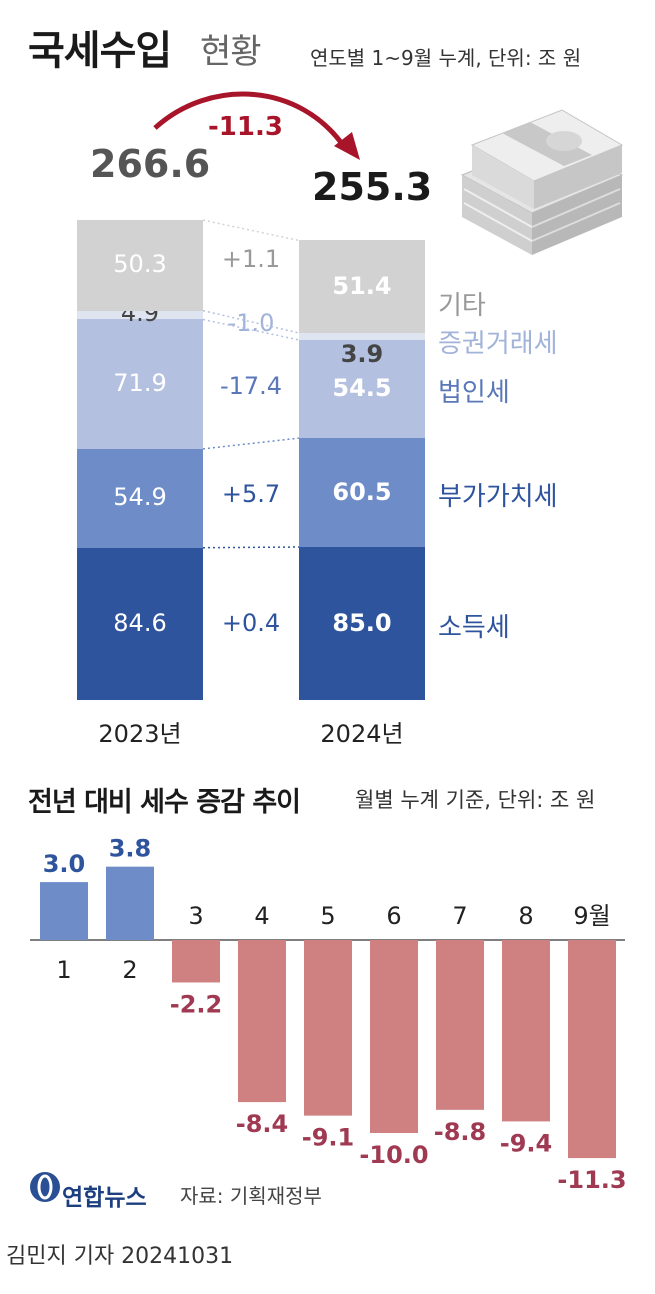 The height and width of the screenshot is (1294, 655). I want to click on monthly-unit-note: 월별 누계 기준, 단위: 조 원, so click(475, 800).